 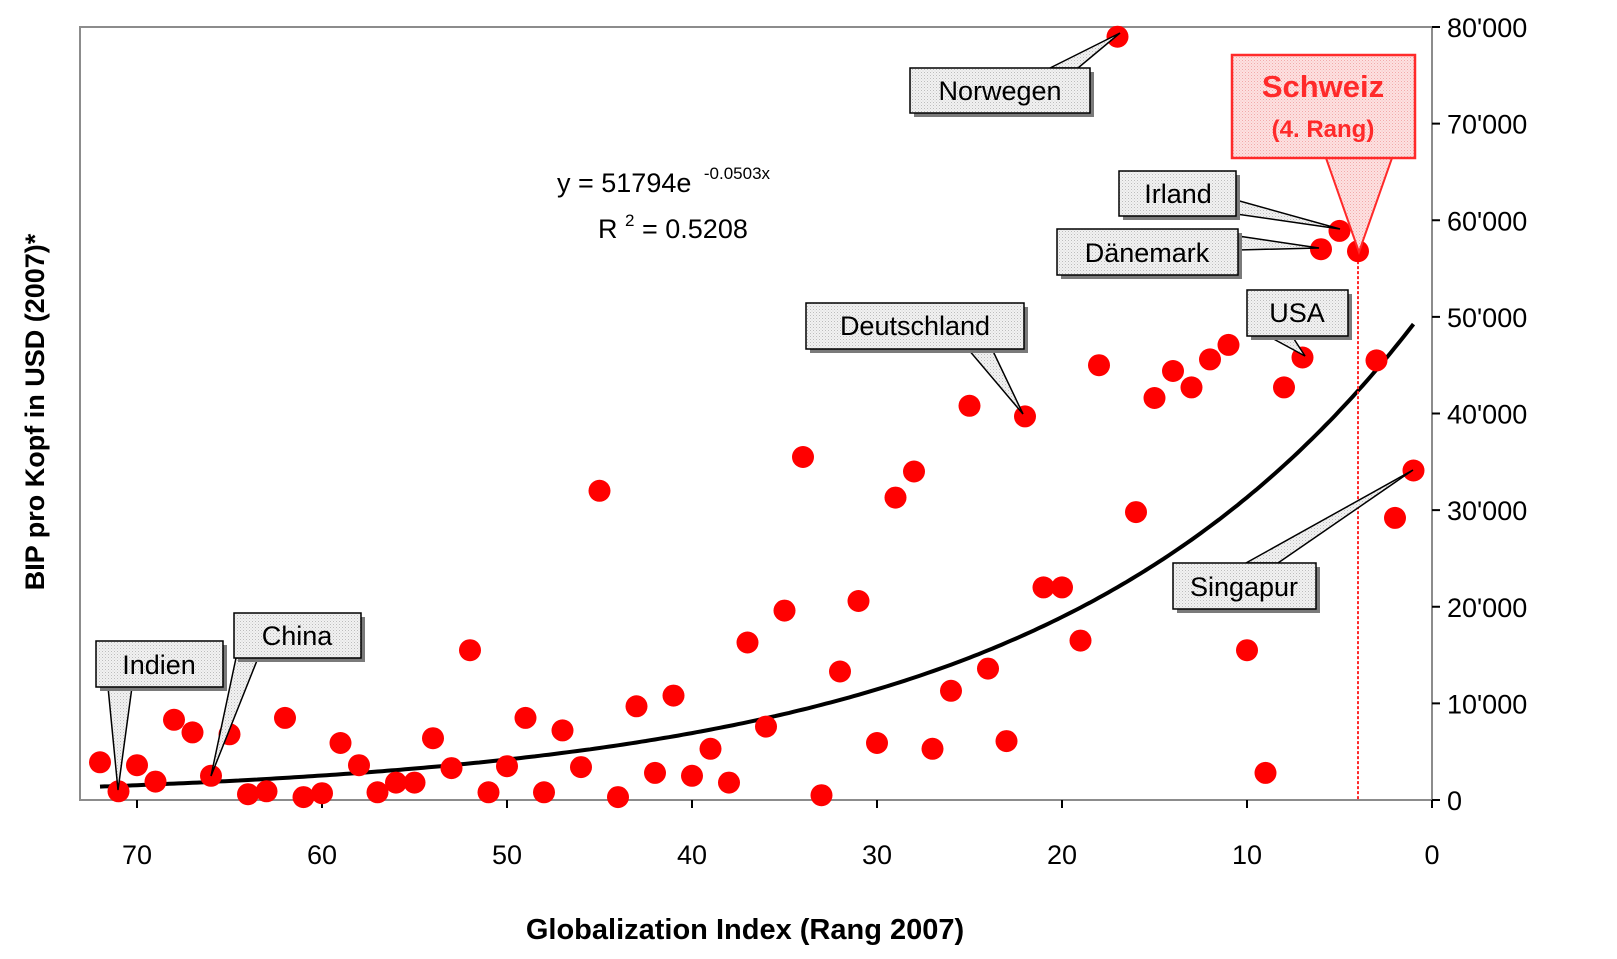 I want to click on y-tick-label: 0, so click(x=1454, y=801).